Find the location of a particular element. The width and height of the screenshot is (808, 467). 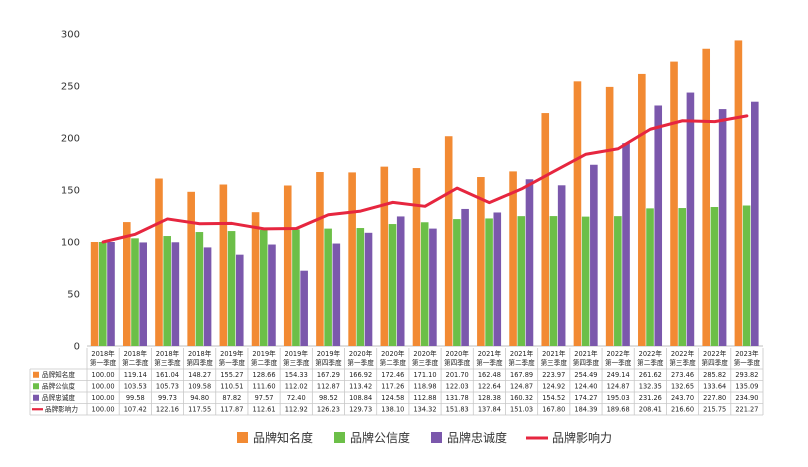

table-cell: 172.46 is located at coordinates (392, 375).